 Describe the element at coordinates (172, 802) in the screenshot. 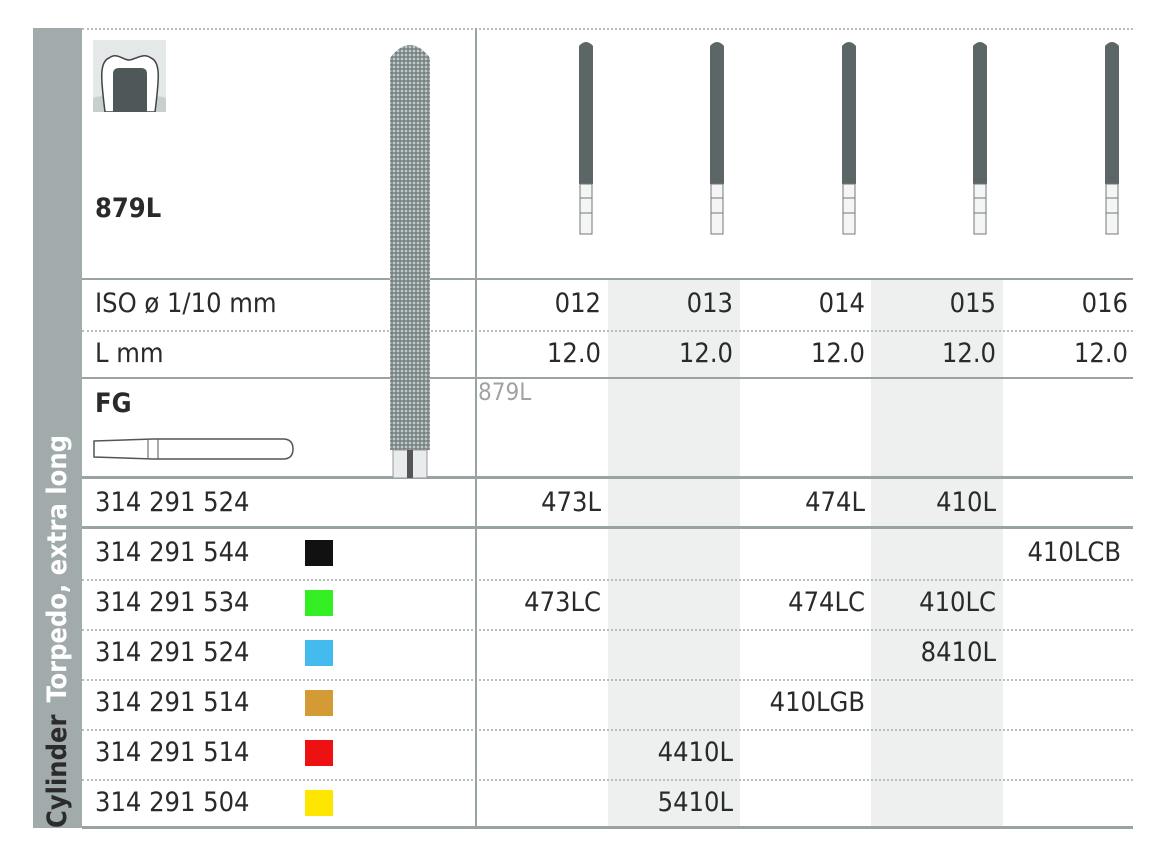

I see `product-code: 314 291 504` at that location.